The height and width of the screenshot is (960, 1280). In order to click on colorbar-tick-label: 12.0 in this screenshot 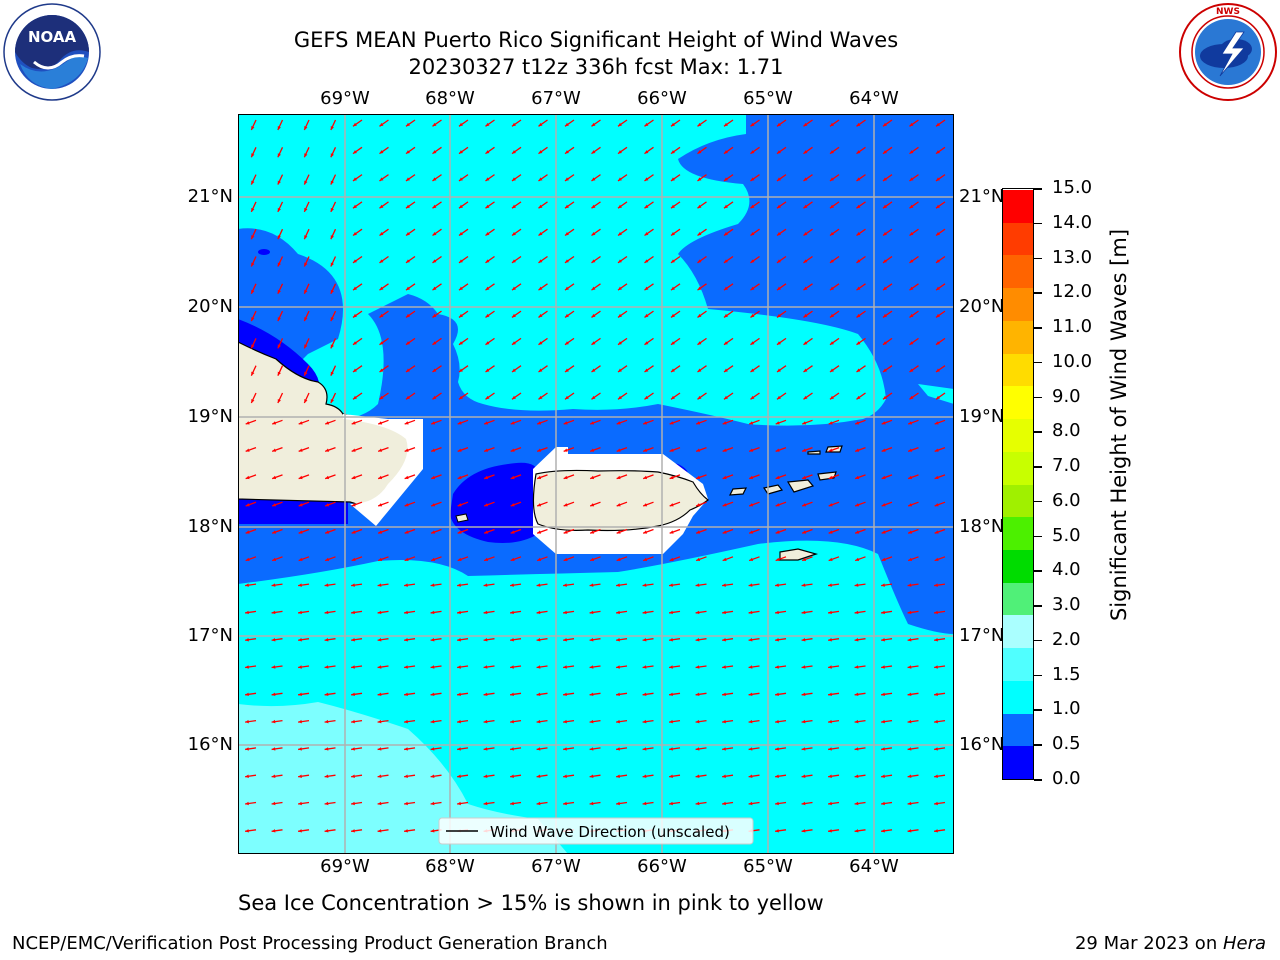, I will do `click(1072, 292)`.